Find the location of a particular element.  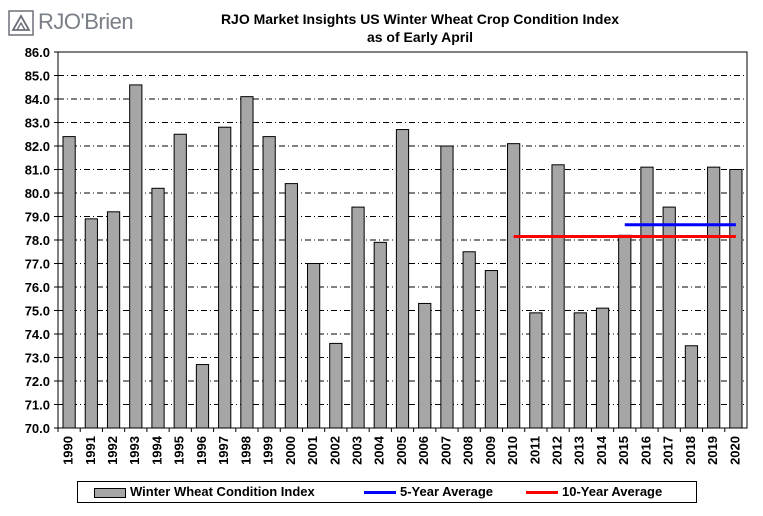

y-tick-label: 82.0 is located at coordinates (37, 146).